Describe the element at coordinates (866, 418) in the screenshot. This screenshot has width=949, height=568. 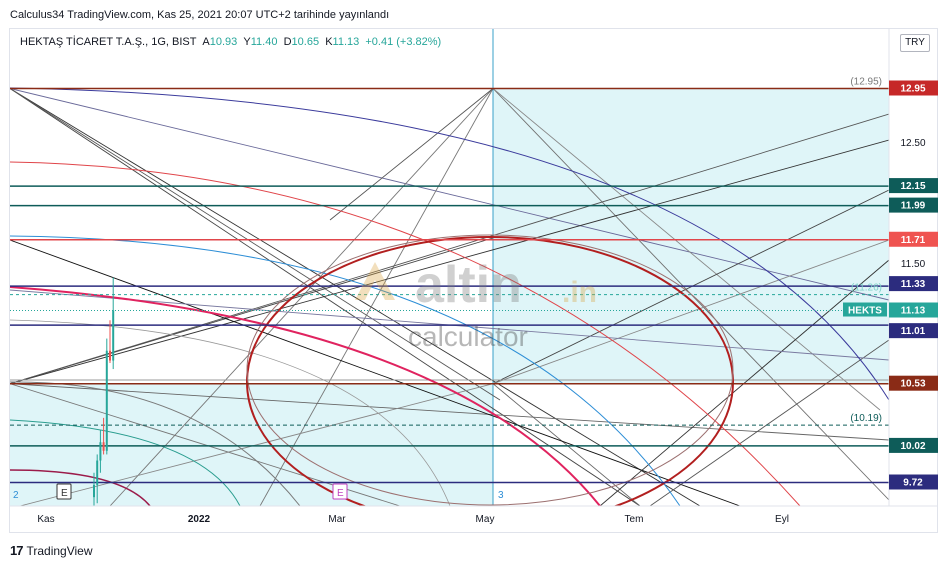
I see `faint-level-label: (10.19)` at that location.